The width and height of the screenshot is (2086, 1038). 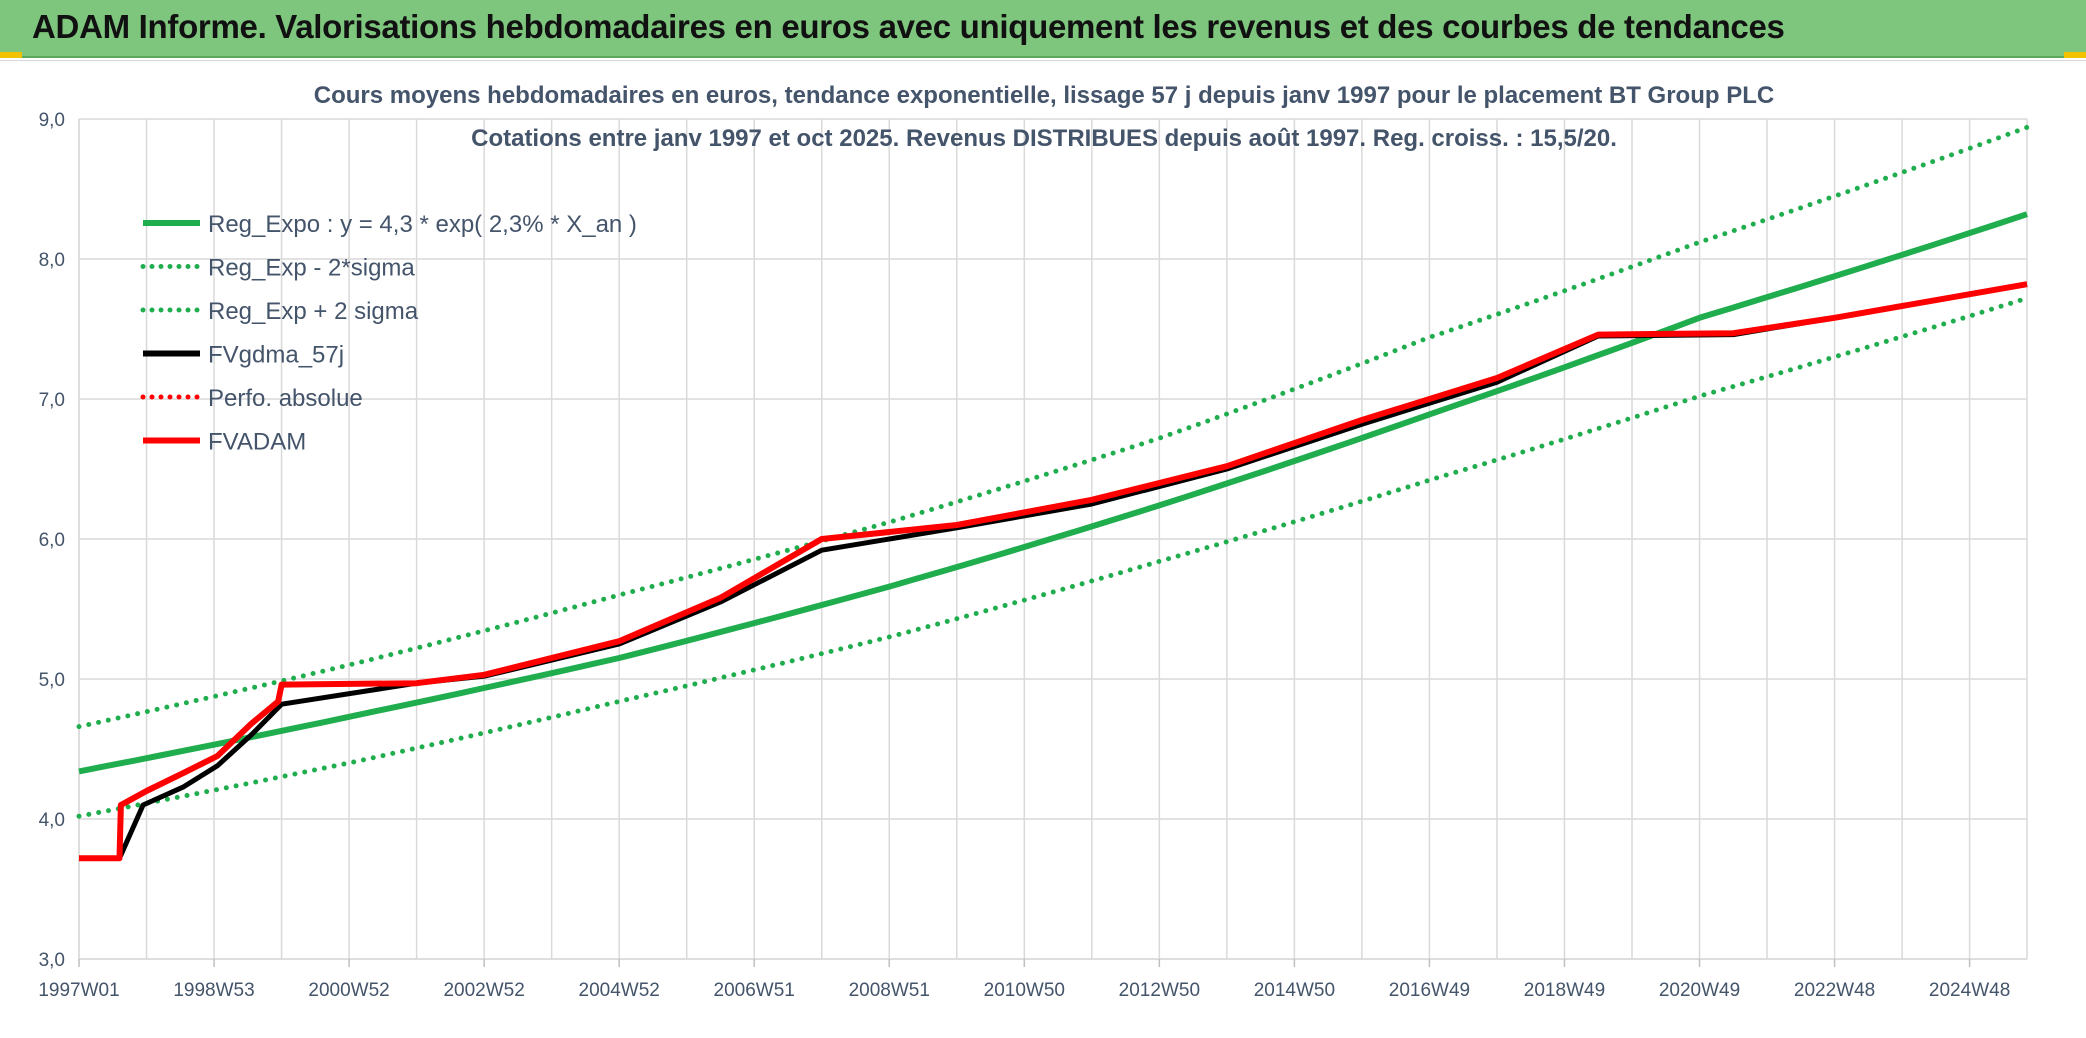 I want to click on legend-label: Reg_Expo : y = 4,3 * exp( 2,3% * X_an ), so click(x=422, y=224).